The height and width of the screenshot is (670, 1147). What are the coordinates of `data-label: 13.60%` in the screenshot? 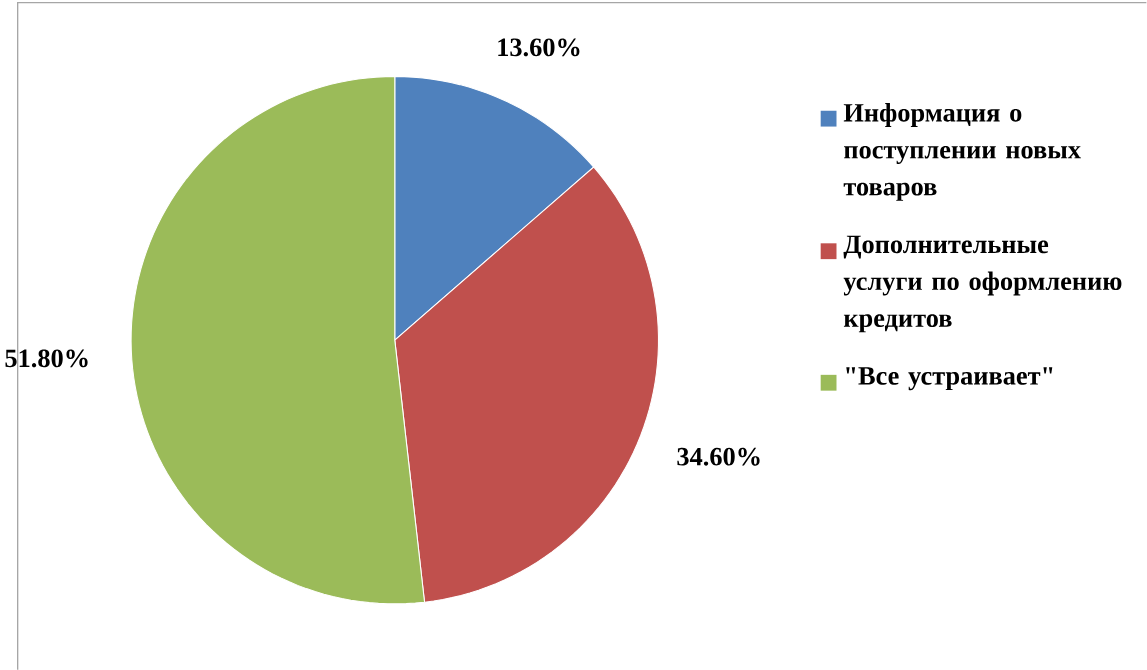 It's located at (539, 47).